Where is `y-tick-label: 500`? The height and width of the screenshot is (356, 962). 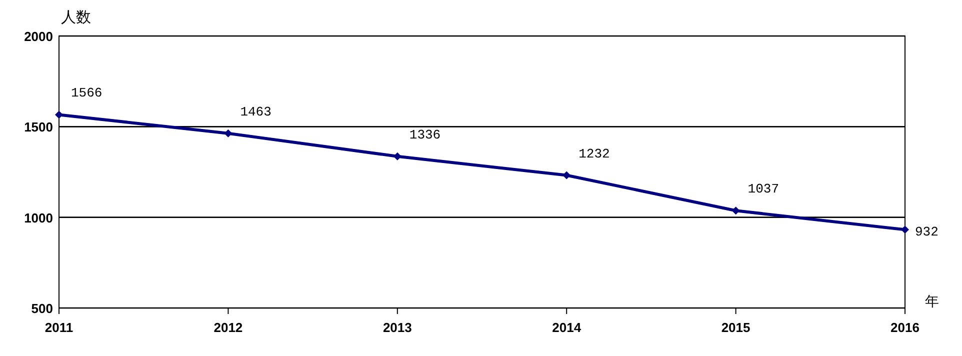
y-tick-label: 500 is located at coordinates (42, 308).